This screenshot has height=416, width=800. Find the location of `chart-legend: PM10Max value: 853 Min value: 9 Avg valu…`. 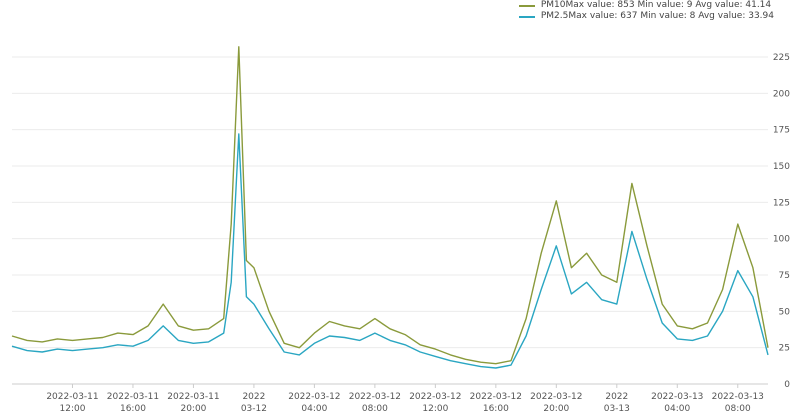

chart-legend: PM10Max value: 853 Min value: 9 Avg valu… is located at coordinates (646, 11).